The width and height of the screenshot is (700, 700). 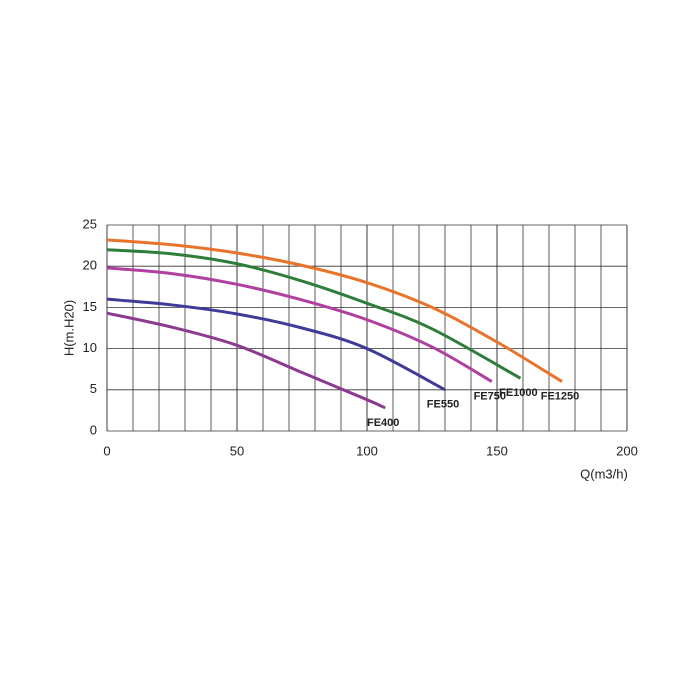 I want to click on series-label: FE550, so click(x=443, y=405).